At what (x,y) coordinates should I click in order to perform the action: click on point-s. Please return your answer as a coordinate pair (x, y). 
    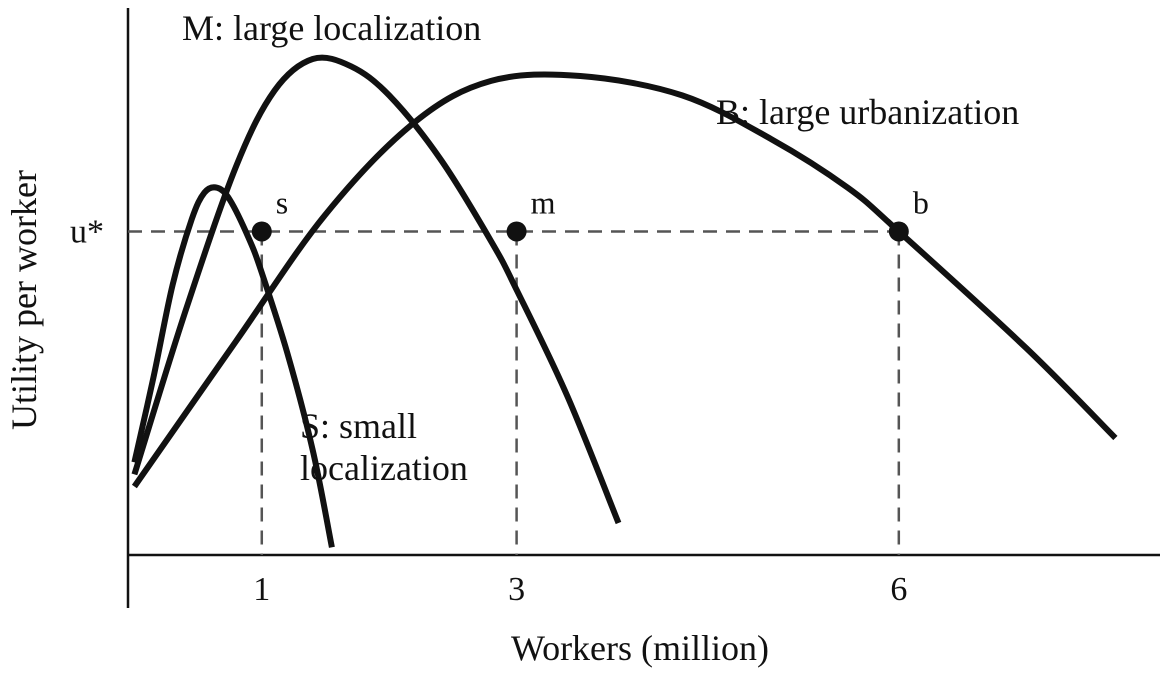
    Looking at the image, I should click on (261, 231).